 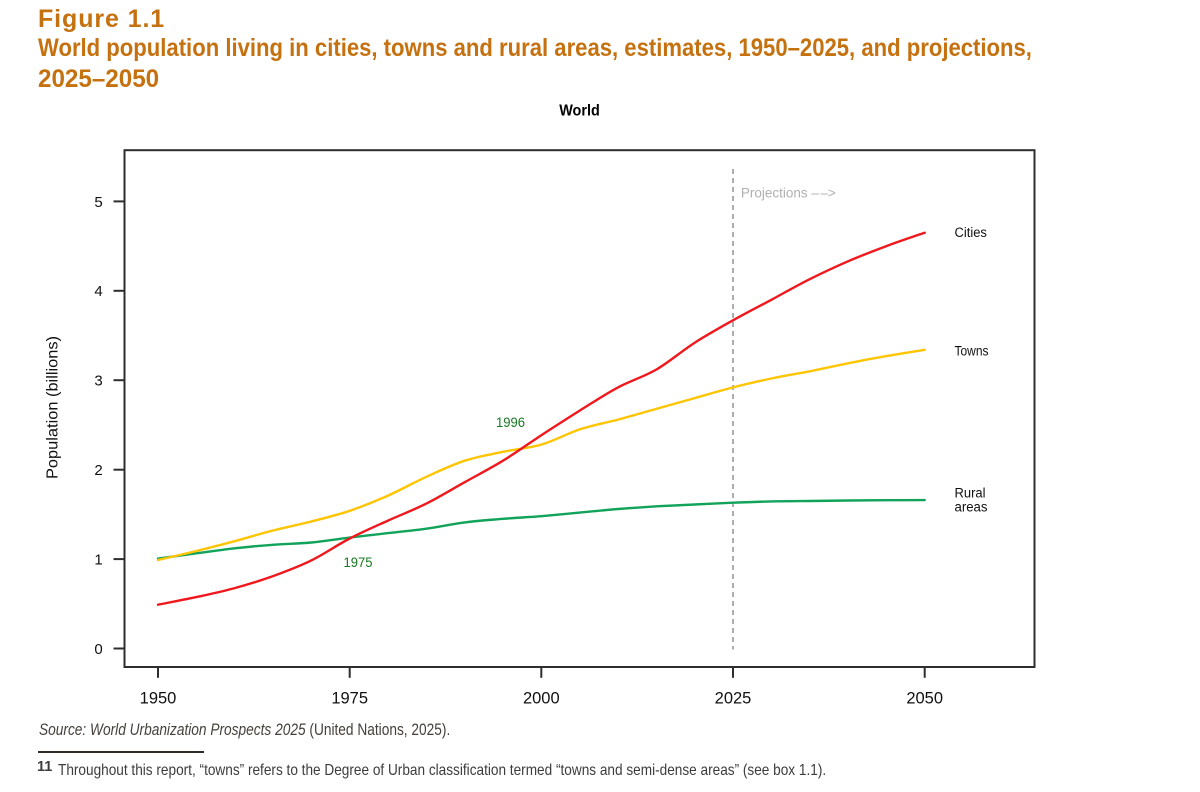 I want to click on svg-text: 4, so click(x=98, y=291).